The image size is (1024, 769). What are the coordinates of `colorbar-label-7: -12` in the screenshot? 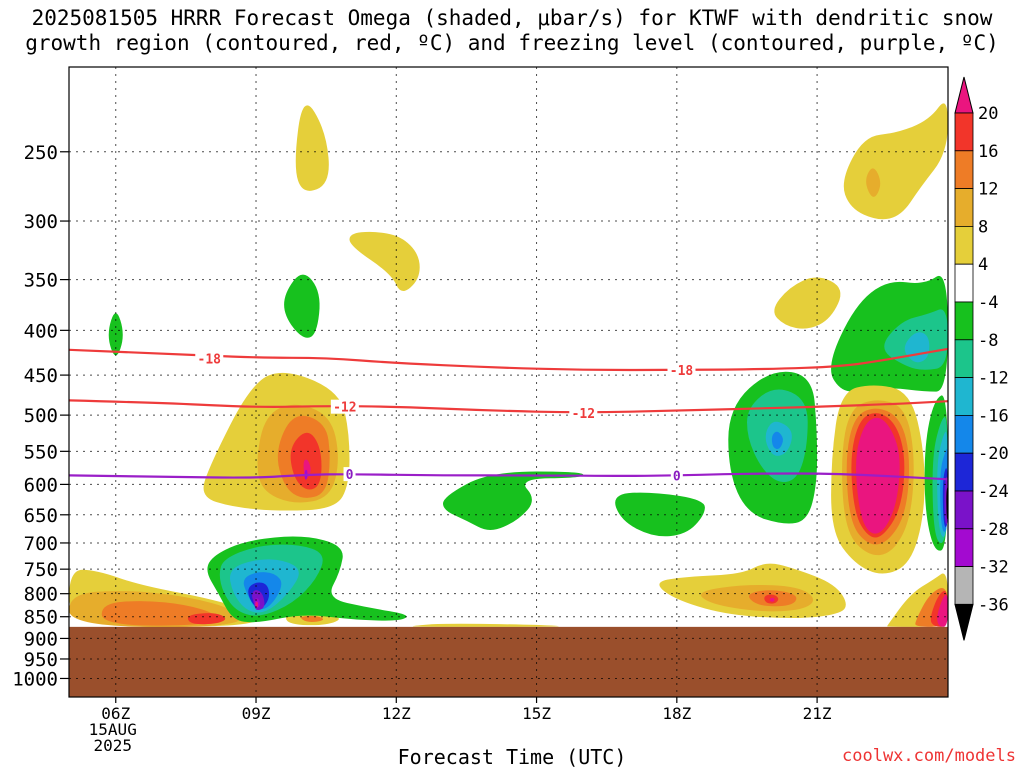 It's located at (993, 379).